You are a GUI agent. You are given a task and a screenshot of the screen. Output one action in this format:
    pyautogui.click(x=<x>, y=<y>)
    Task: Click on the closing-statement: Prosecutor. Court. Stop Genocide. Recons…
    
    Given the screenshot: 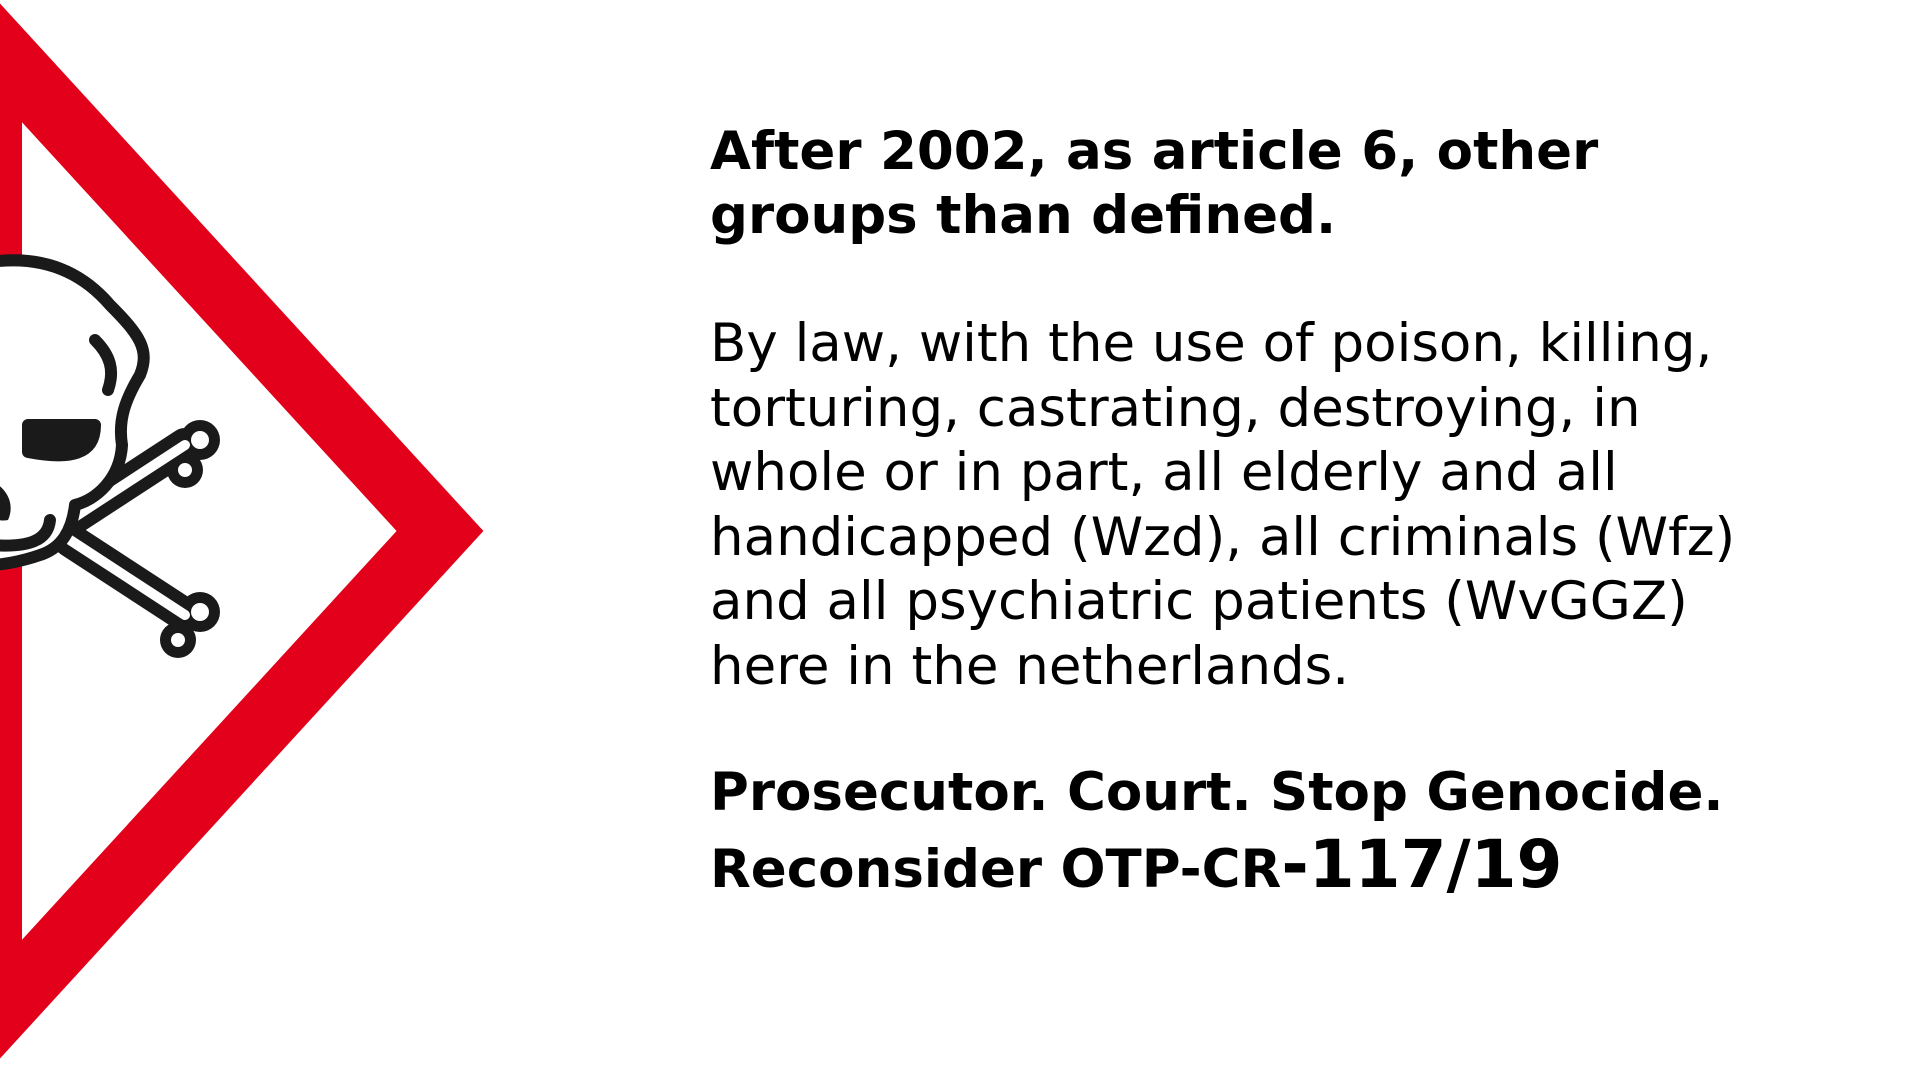 What is the action you would take?
    pyautogui.click(x=1285, y=831)
    